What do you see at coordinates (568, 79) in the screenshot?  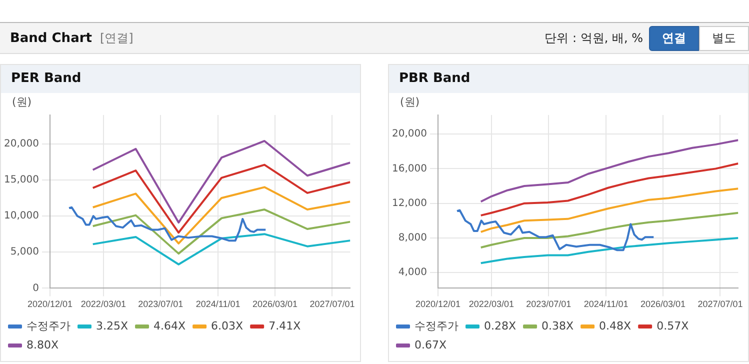 I see `chart-title: PBR Band` at bounding box center [568, 79].